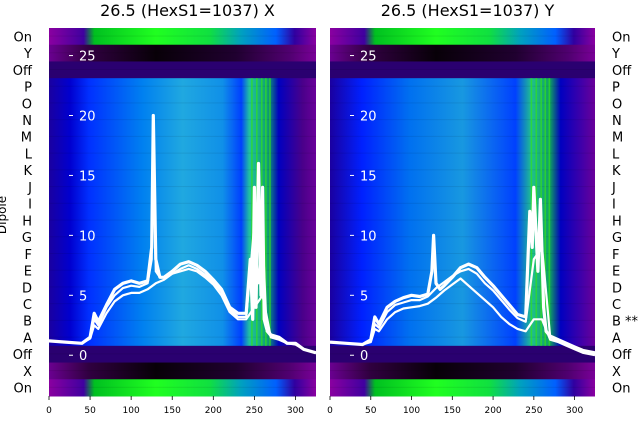 This screenshot has width=640, height=440. Describe the element at coordinates (295, 411) in the screenshot. I see `x-tick-label: 300` at that location.